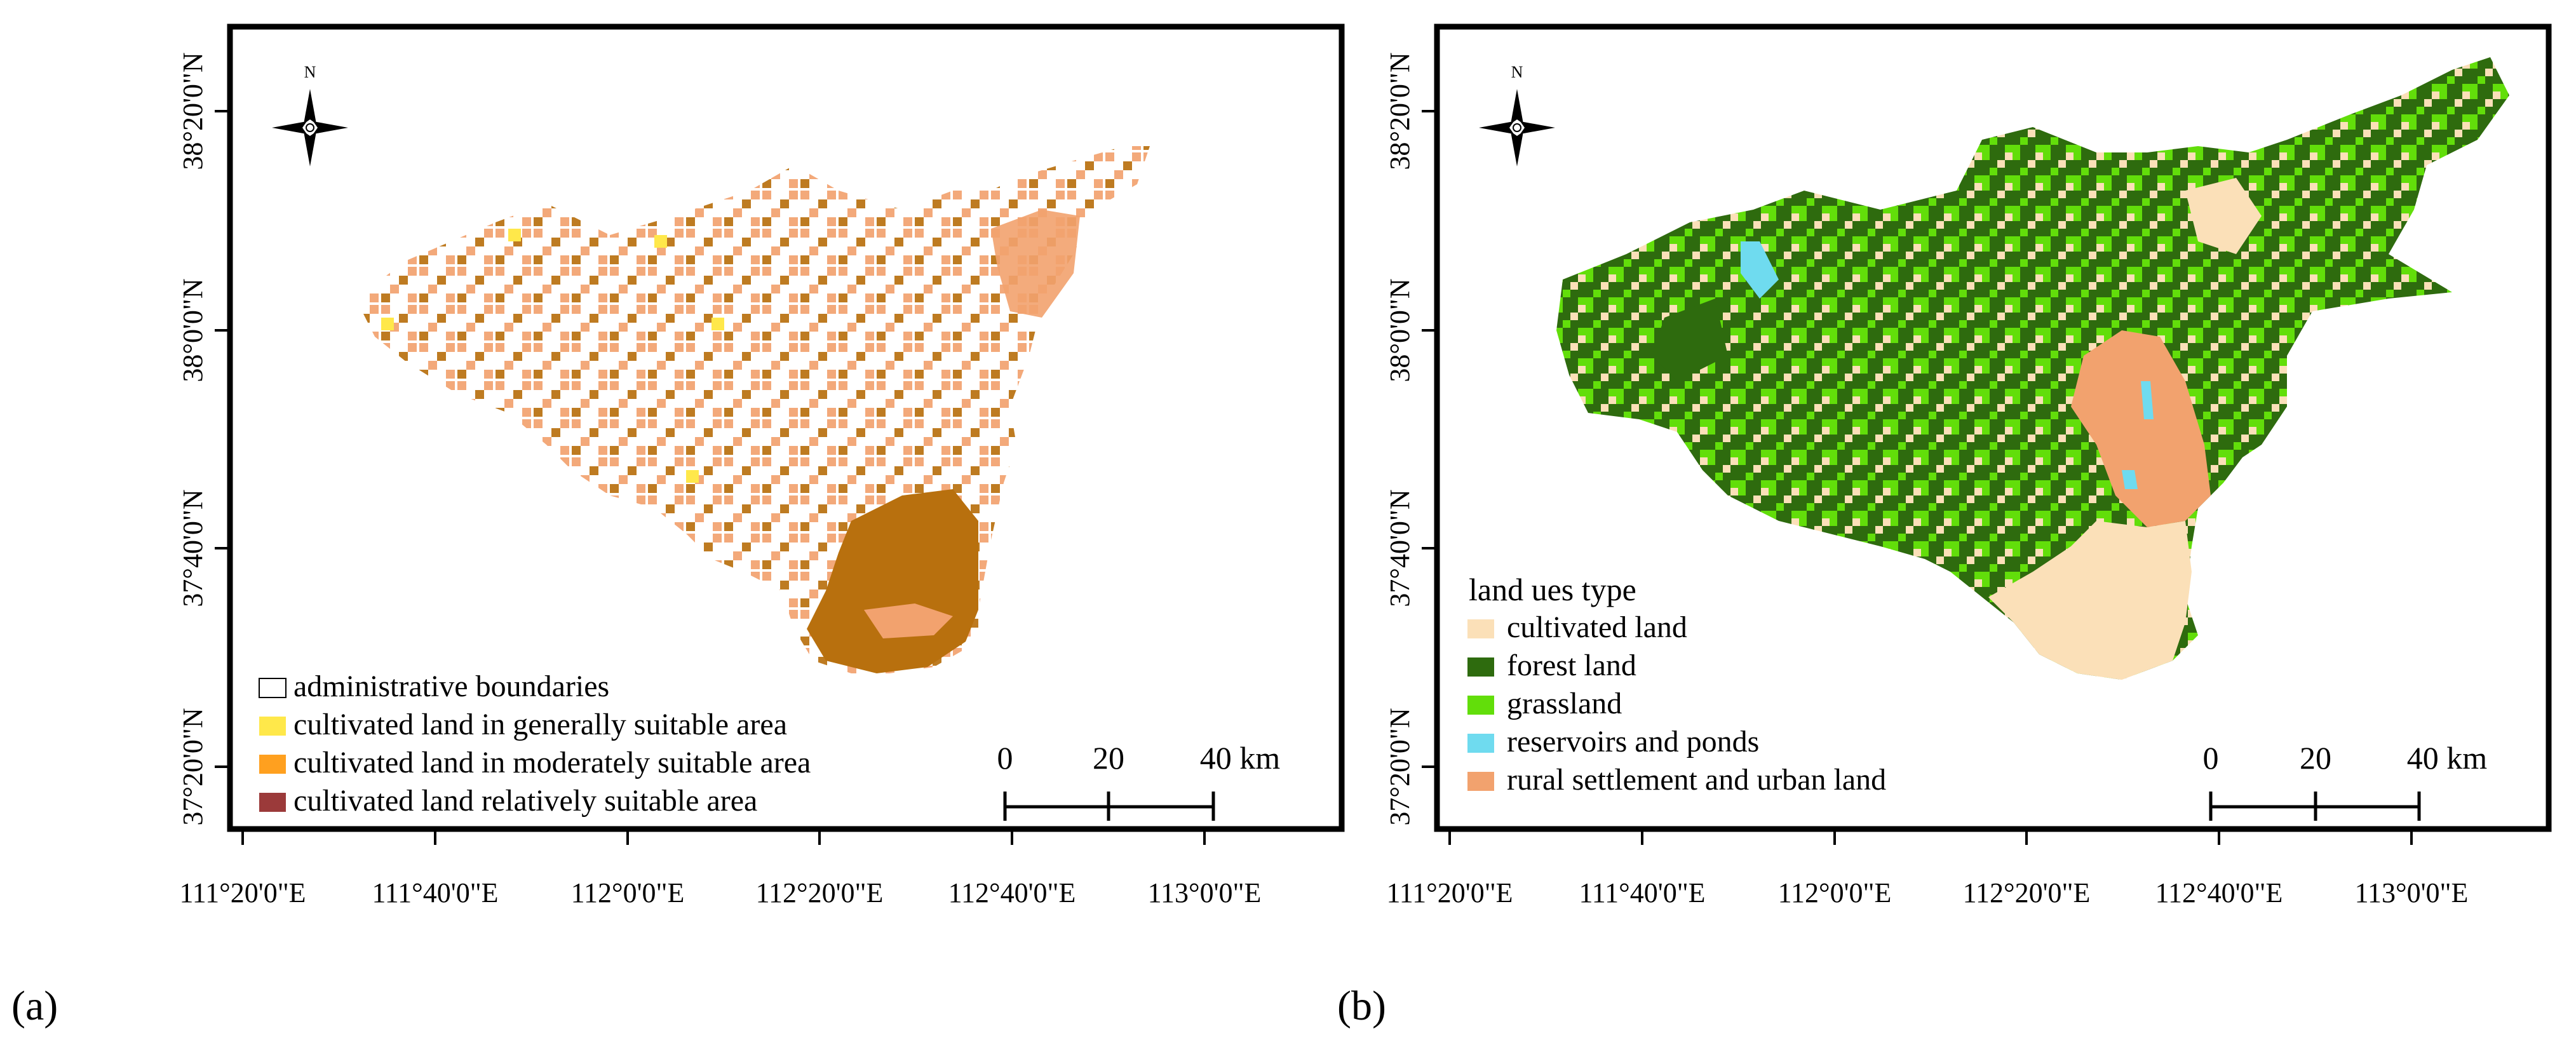  What do you see at coordinates (1399, 111) in the screenshot?
I see `lat-label-b-1: 38°20'0"N` at bounding box center [1399, 111].